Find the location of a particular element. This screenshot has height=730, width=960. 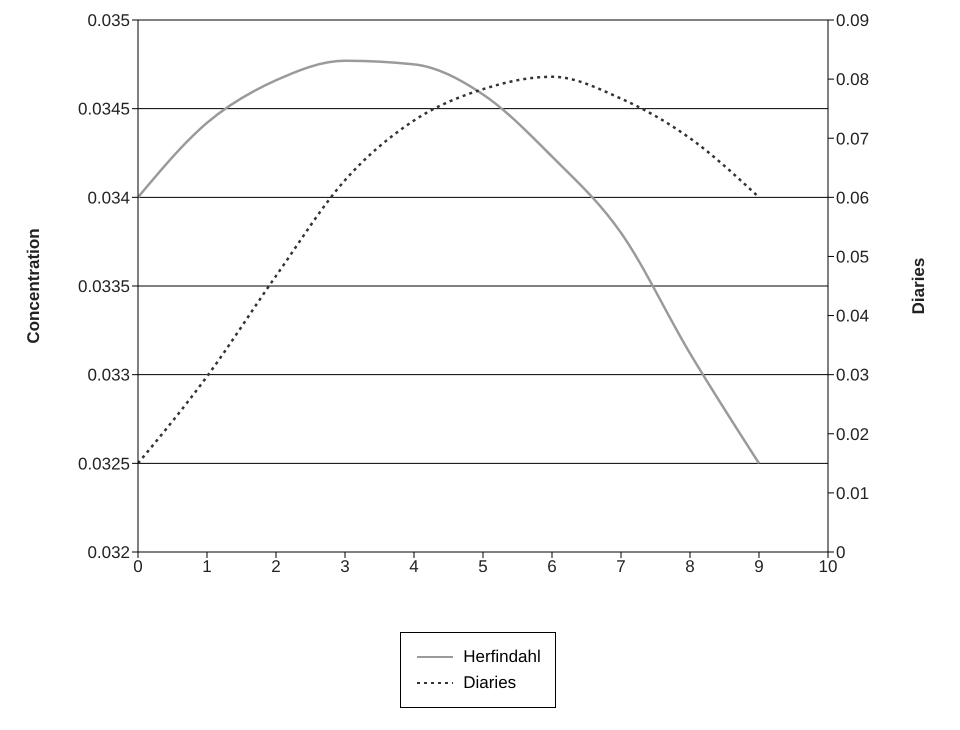

x-tick-label: 1 is located at coordinates (207, 566).